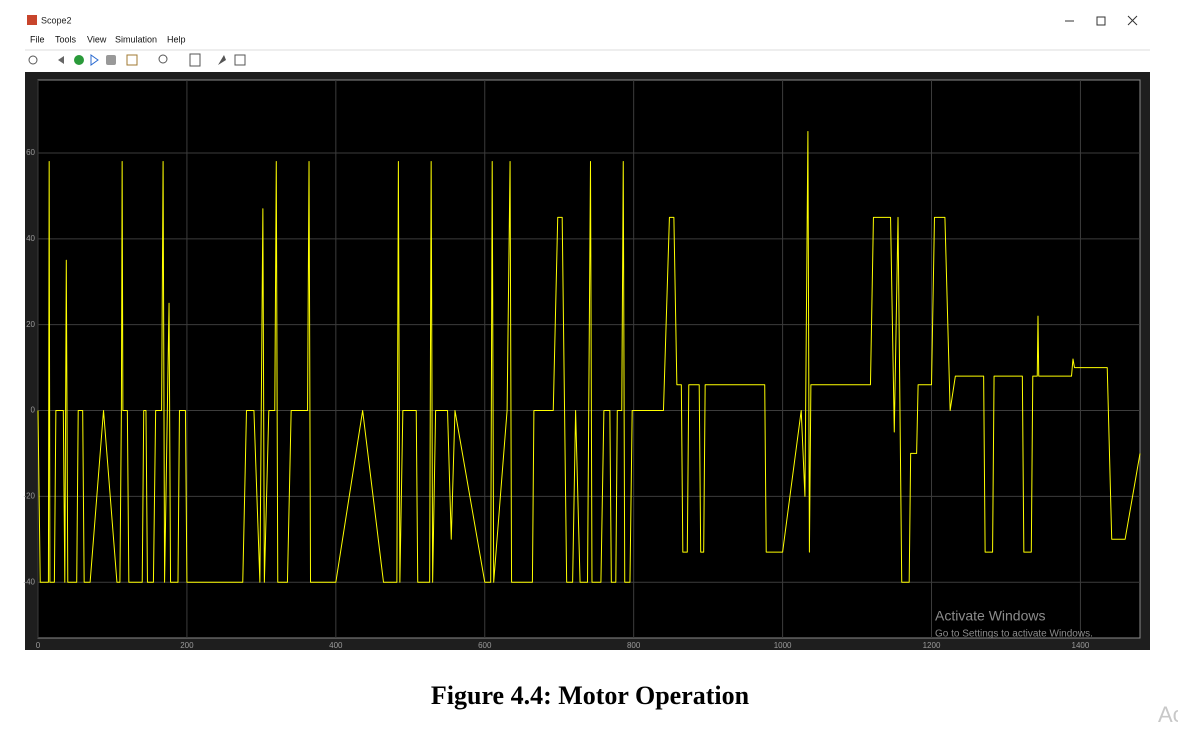 The width and height of the screenshot is (1178, 729). What do you see at coordinates (111, 60) in the screenshot?
I see `stop-icon` at bounding box center [111, 60].